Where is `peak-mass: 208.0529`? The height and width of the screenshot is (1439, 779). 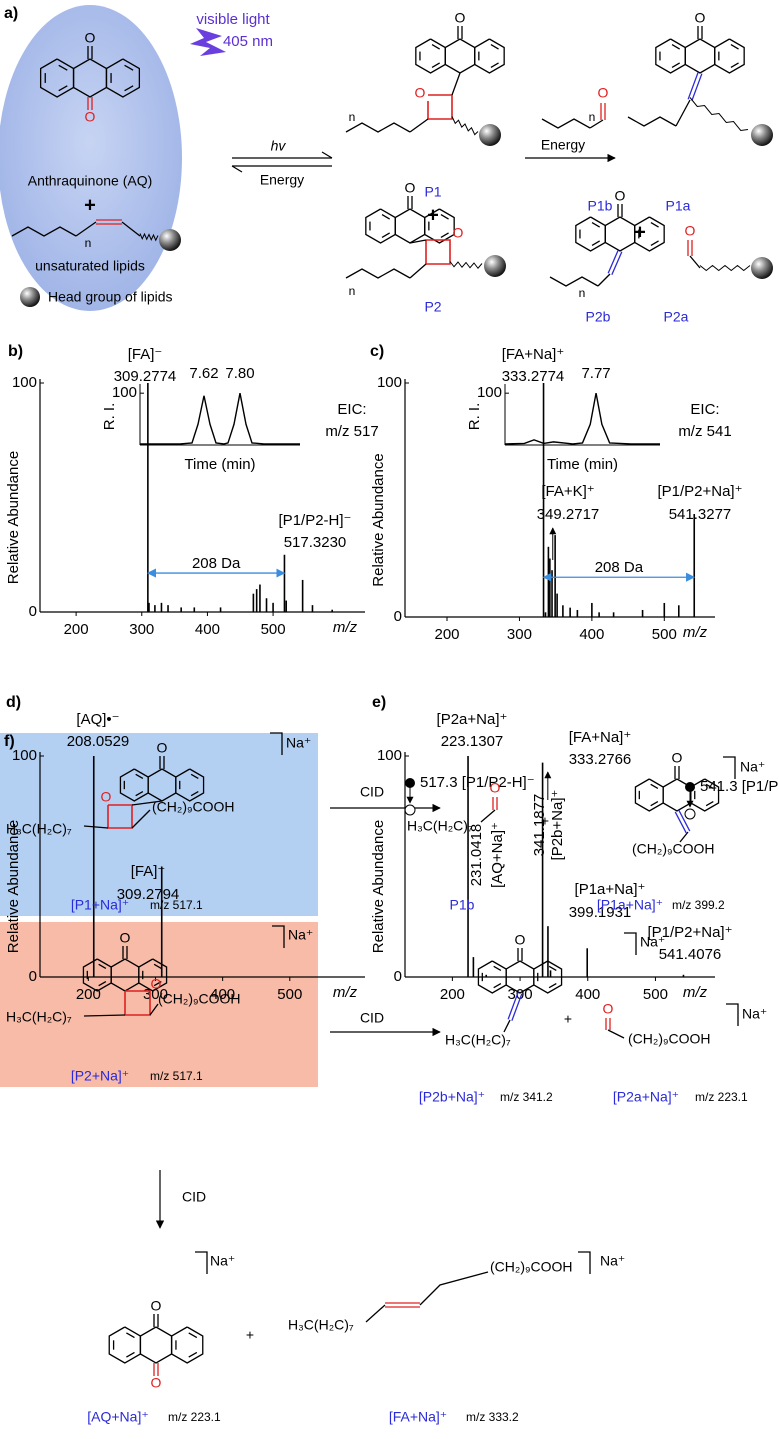
peak-mass: 208.0529 is located at coordinates (98, 741).